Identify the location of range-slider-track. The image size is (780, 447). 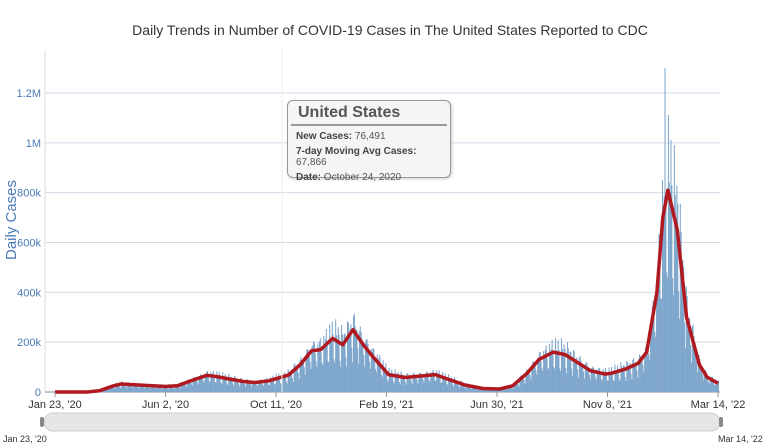
(382, 422).